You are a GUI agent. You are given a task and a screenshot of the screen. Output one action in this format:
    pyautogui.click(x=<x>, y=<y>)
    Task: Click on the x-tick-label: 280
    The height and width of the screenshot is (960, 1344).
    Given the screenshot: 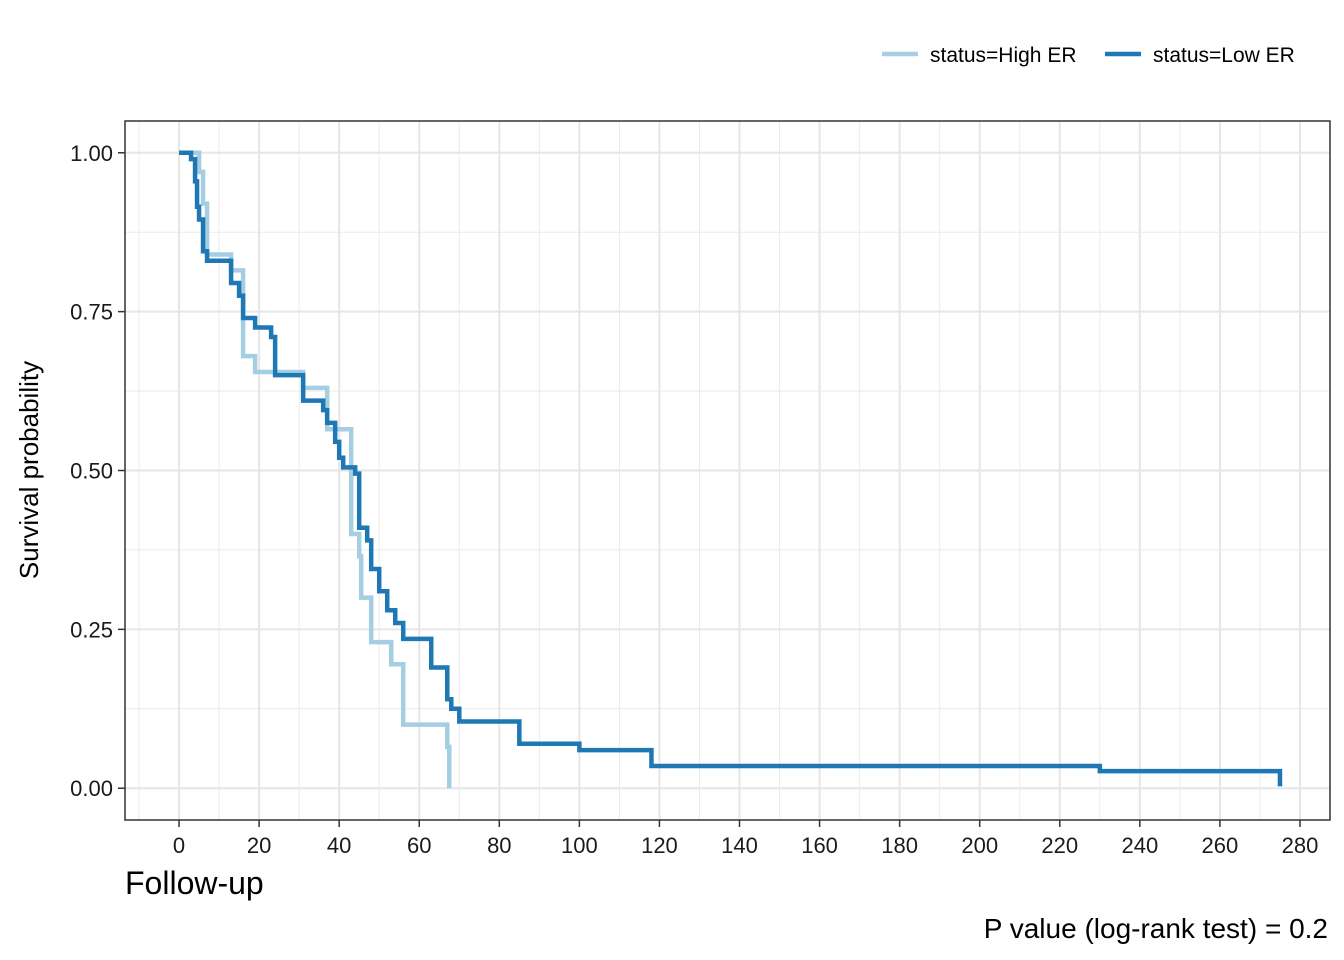 What is the action you would take?
    pyautogui.click(x=1300, y=845)
    